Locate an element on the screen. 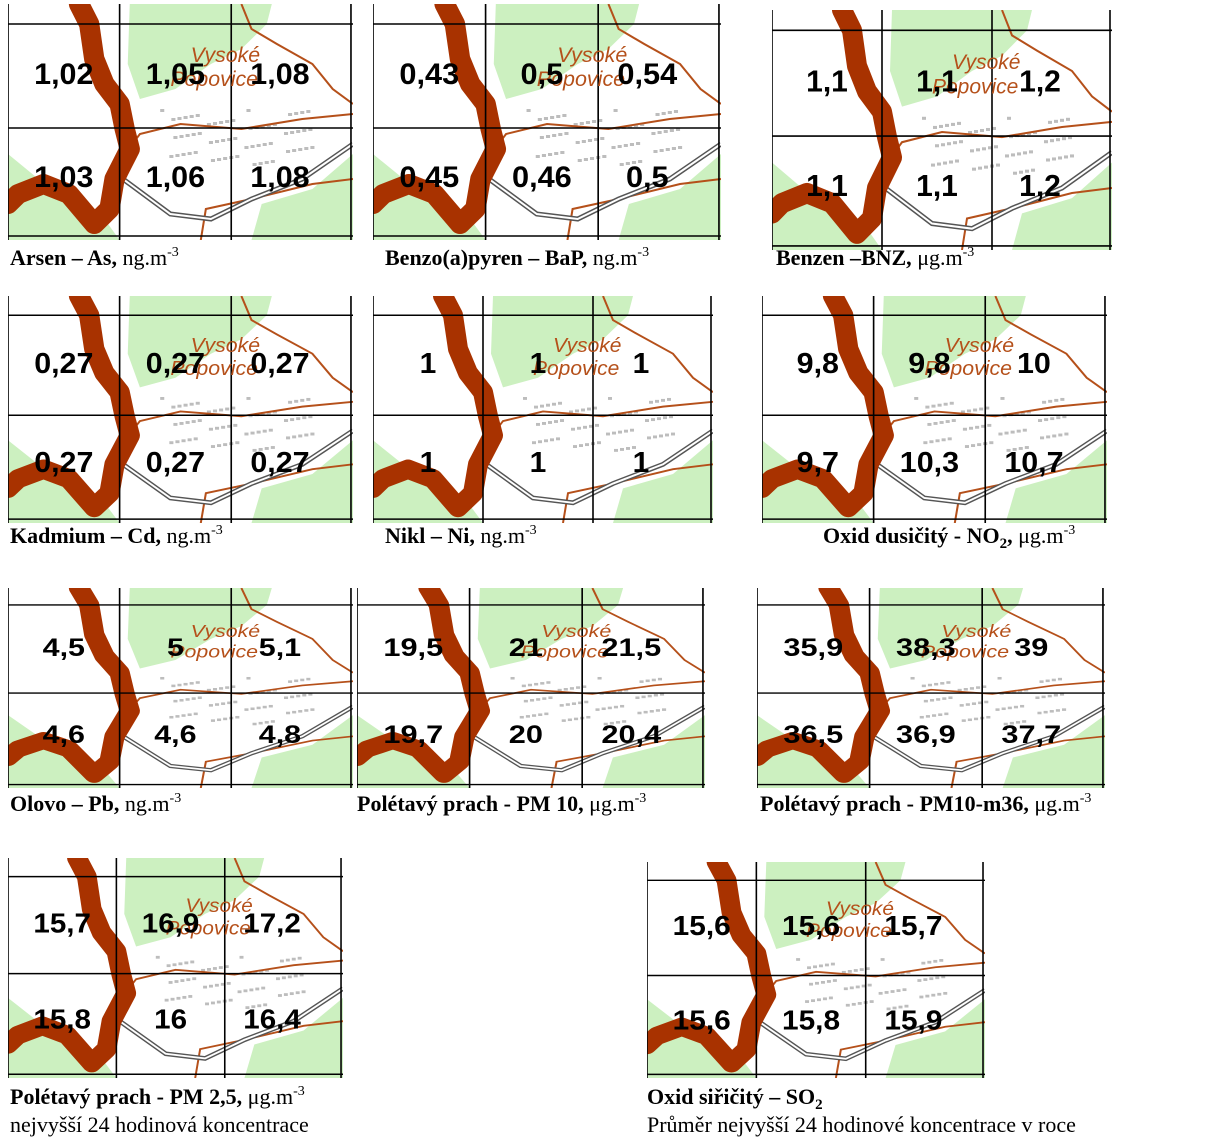 The width and height of the screenshot is (1219, 1146). caption-so2: Oxid siřičitý – SO2 is located at coordinates (735, 1099).